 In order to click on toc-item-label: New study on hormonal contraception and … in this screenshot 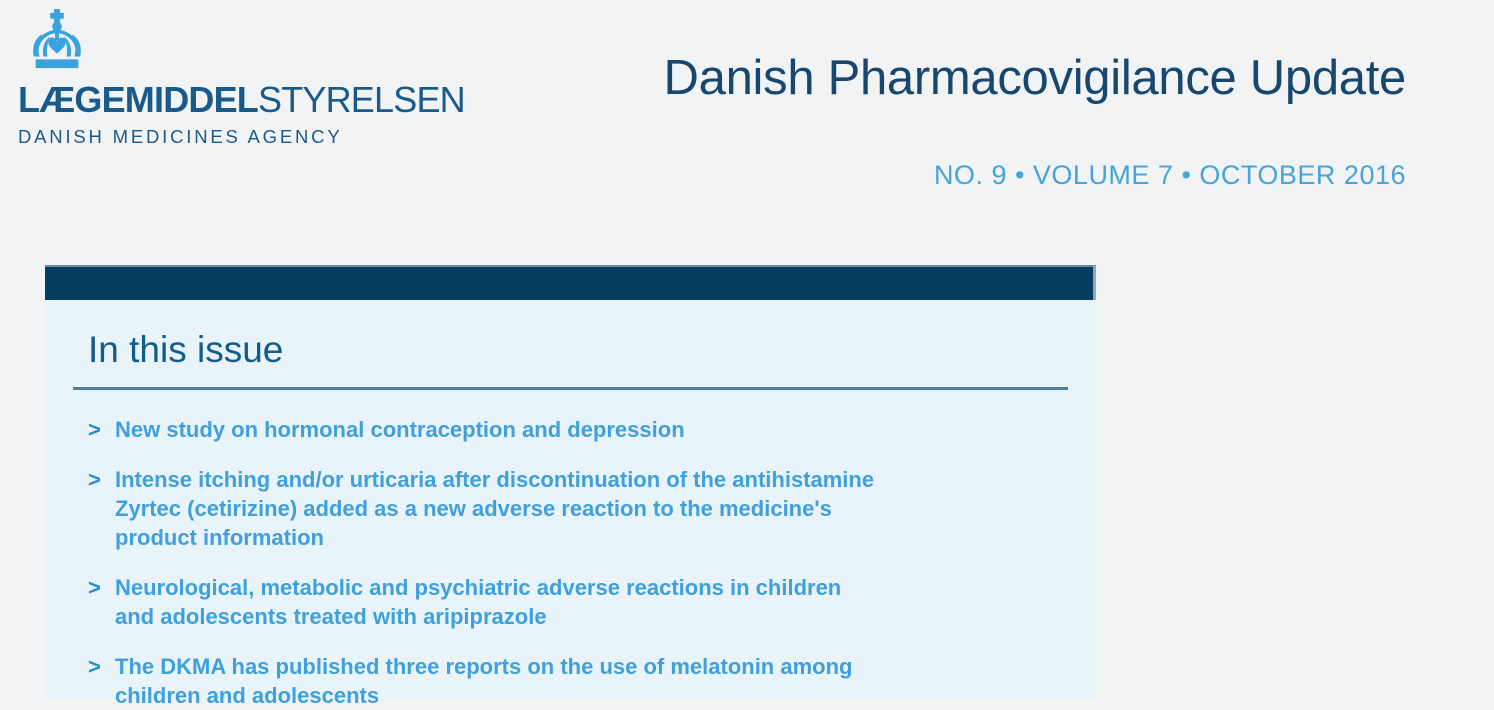, I will do `click(400, 429)`.